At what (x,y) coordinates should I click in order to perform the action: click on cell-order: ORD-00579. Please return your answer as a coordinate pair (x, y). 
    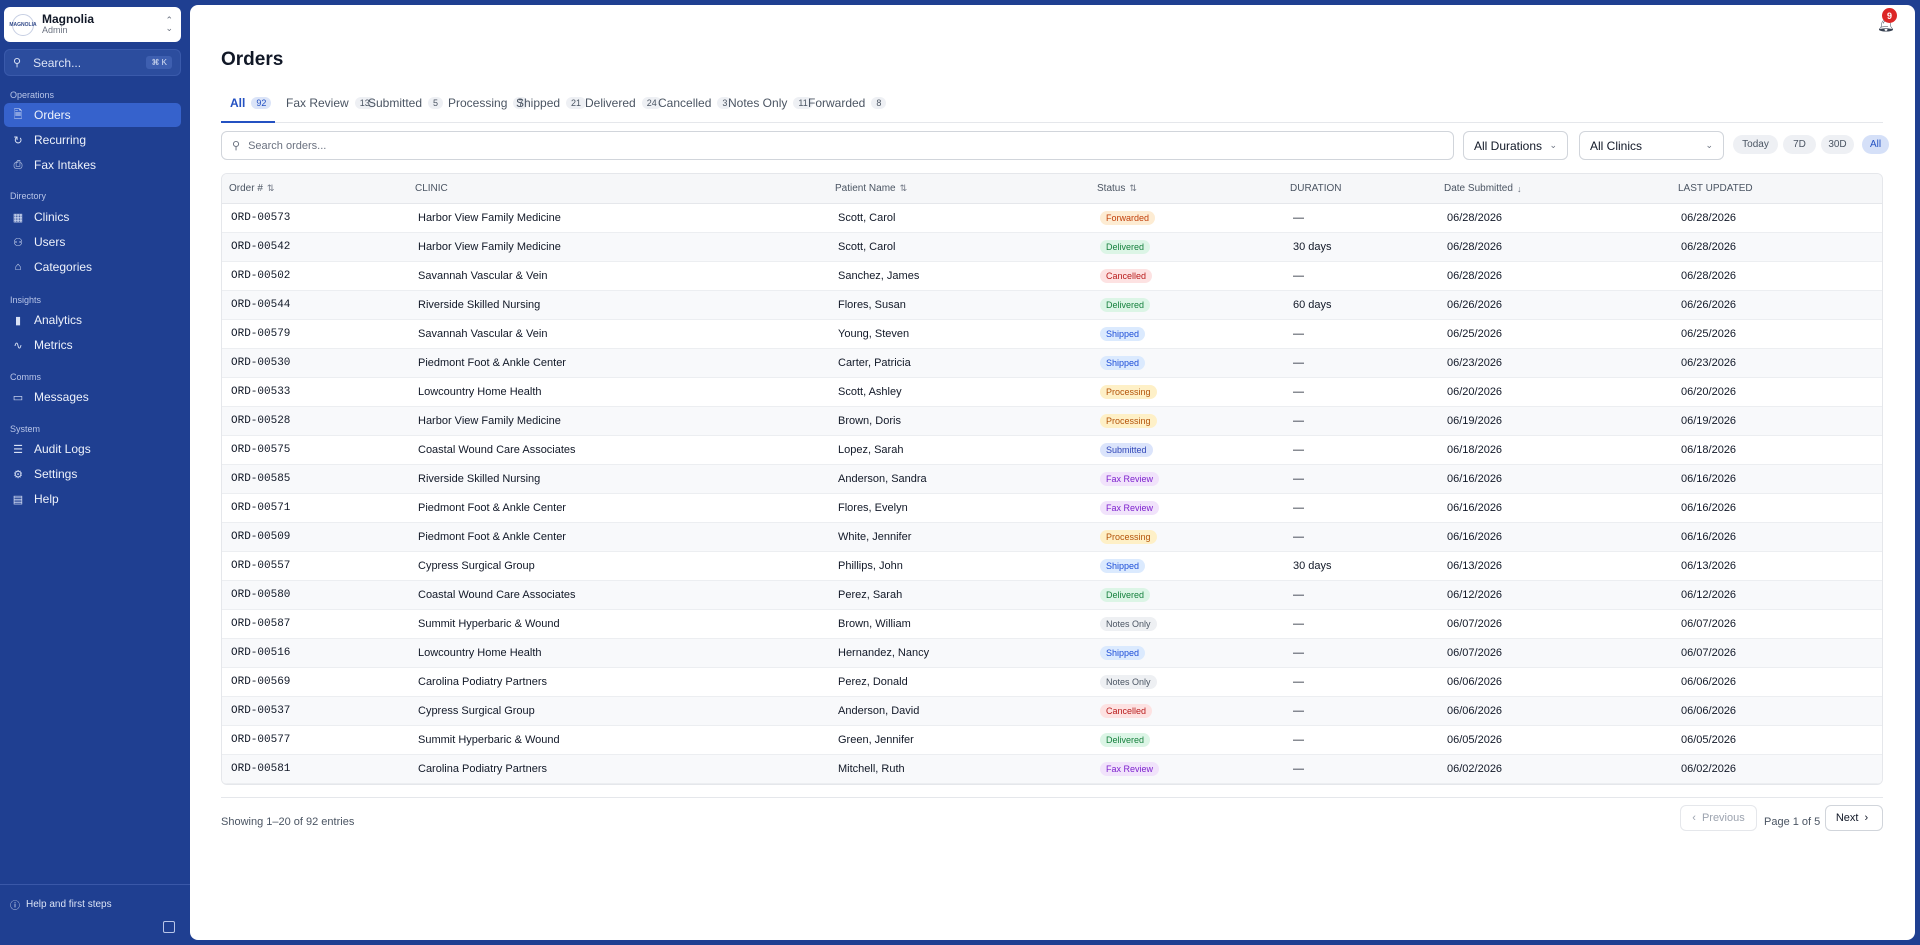
    Looking at the image, I should click on (261, 334).